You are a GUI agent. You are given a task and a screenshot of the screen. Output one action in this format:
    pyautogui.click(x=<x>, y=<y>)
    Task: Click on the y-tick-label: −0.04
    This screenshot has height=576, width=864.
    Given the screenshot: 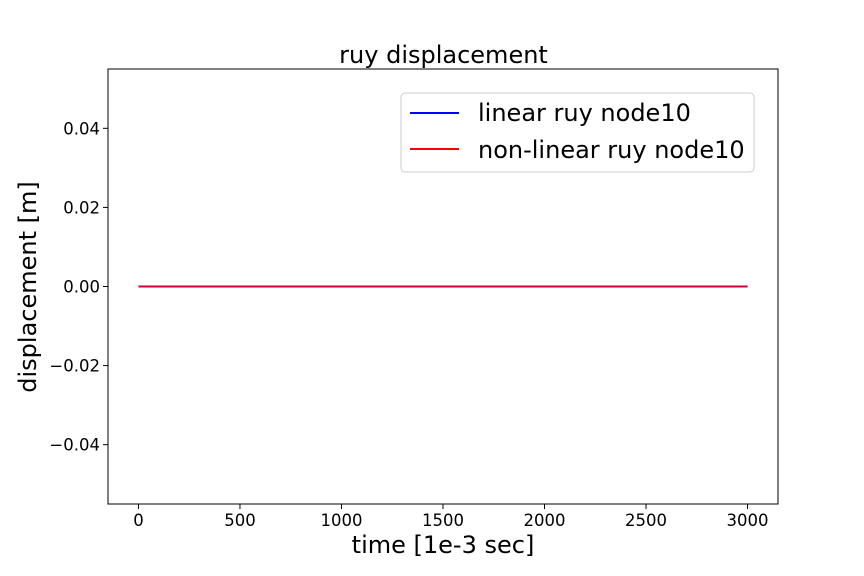 What is the action you would take?
    pyautogui.click(x=74, y=445)
    